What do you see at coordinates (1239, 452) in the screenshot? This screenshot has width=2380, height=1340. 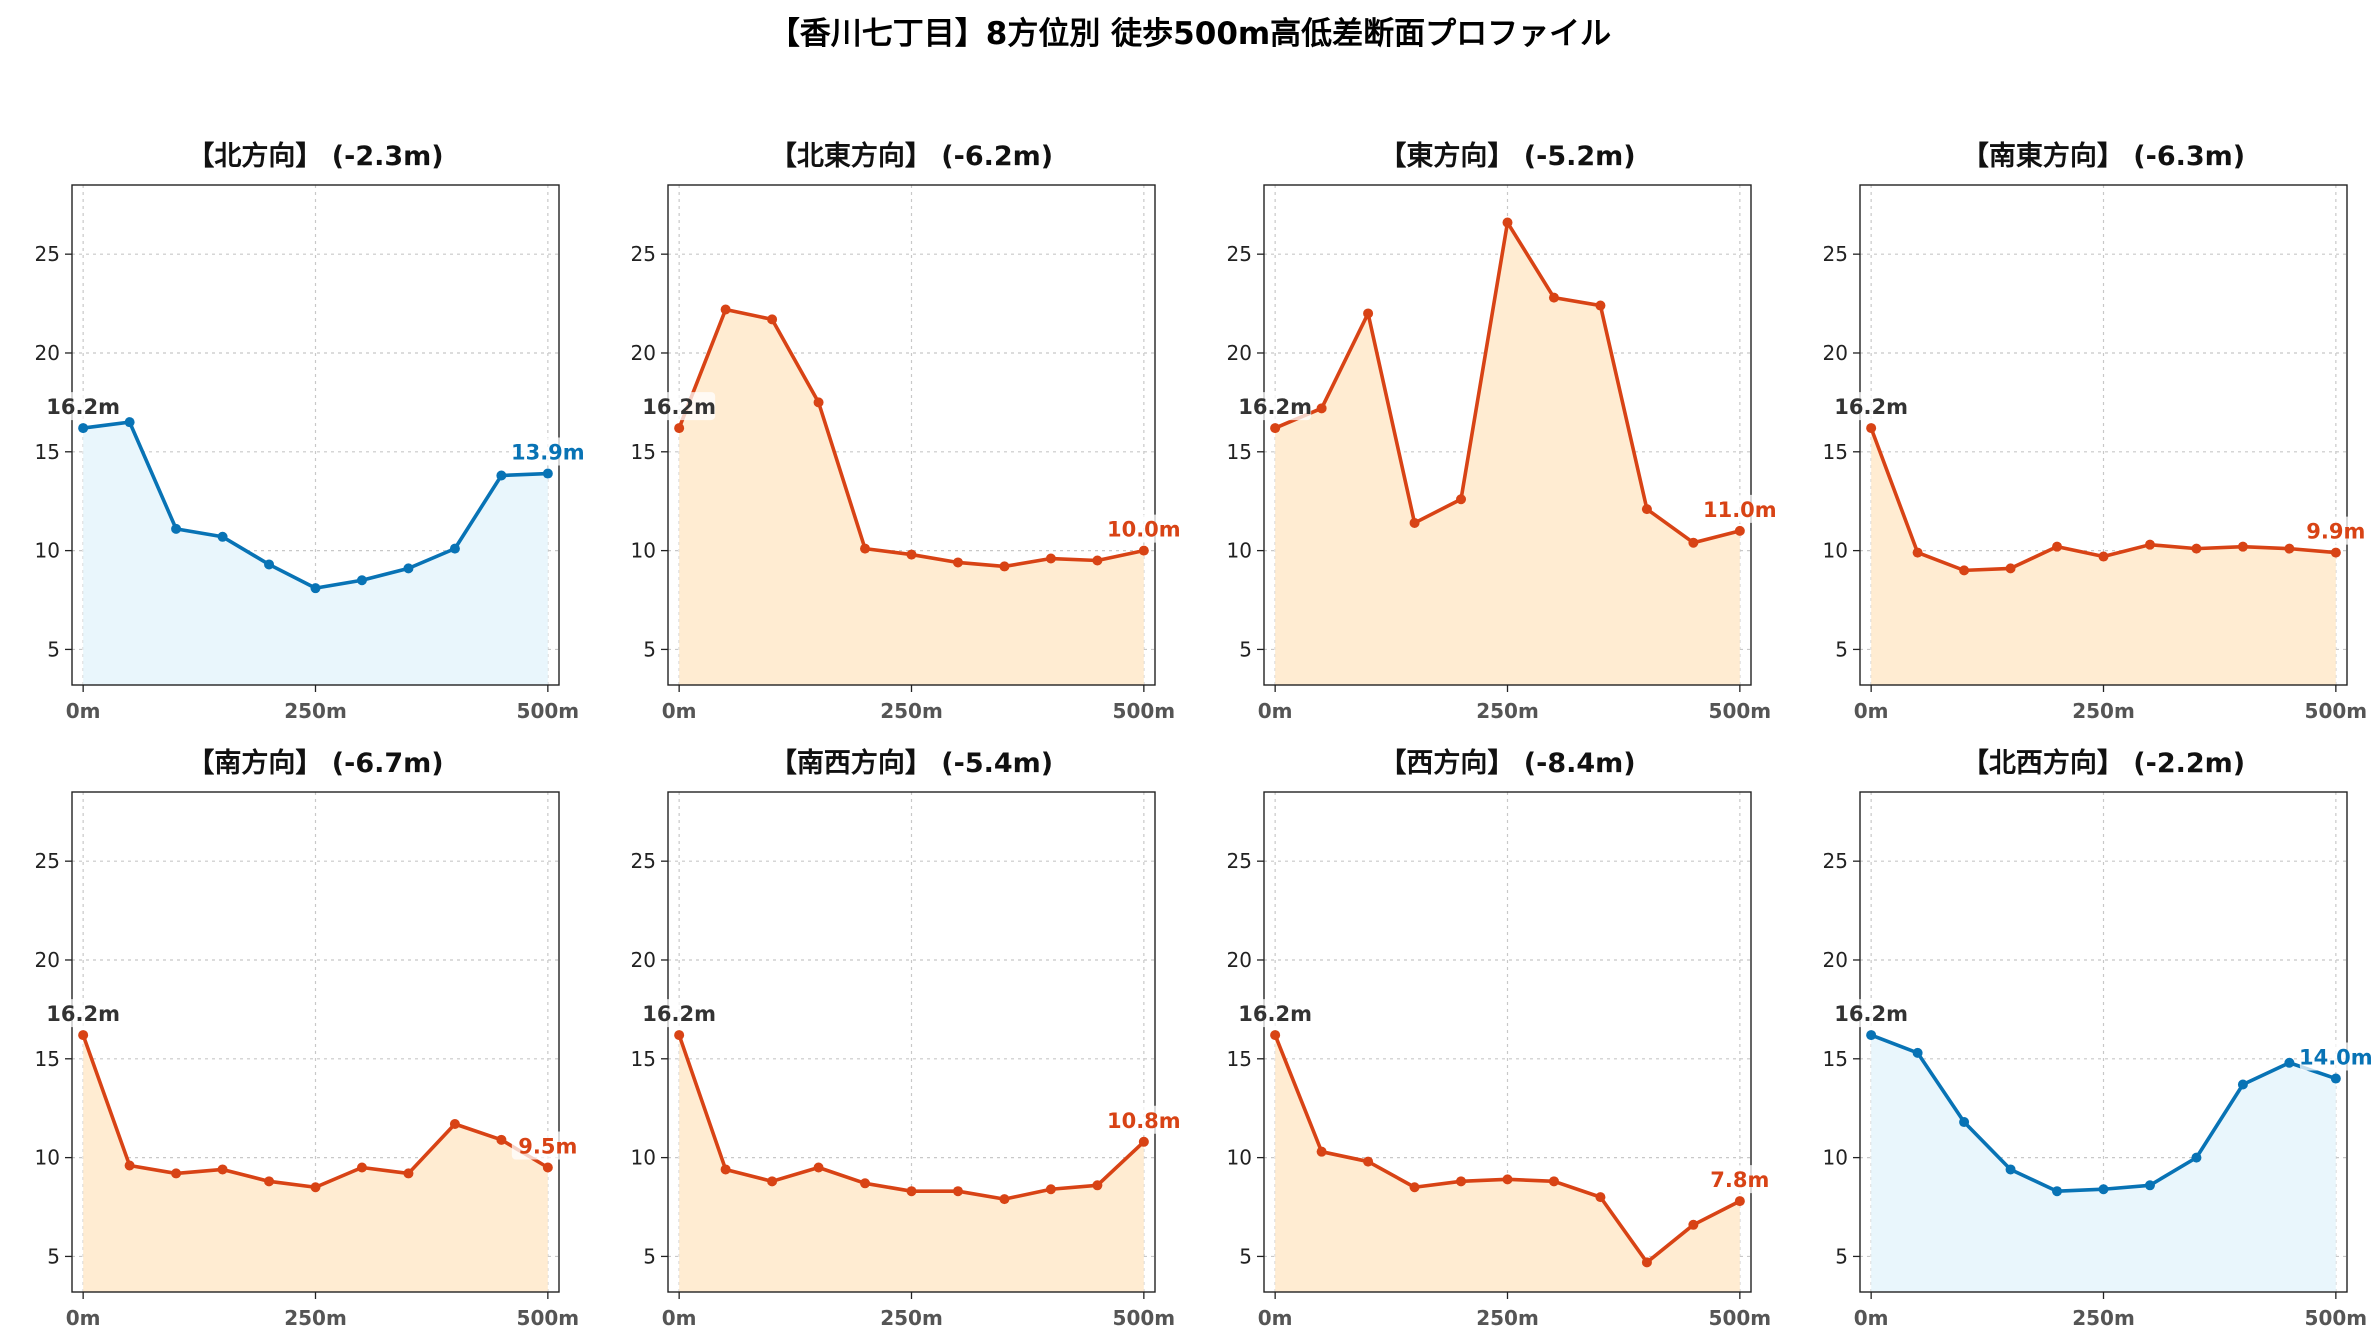 I see `panel-2-ytick-label-2: 15` at bounding box center [1239, 452].